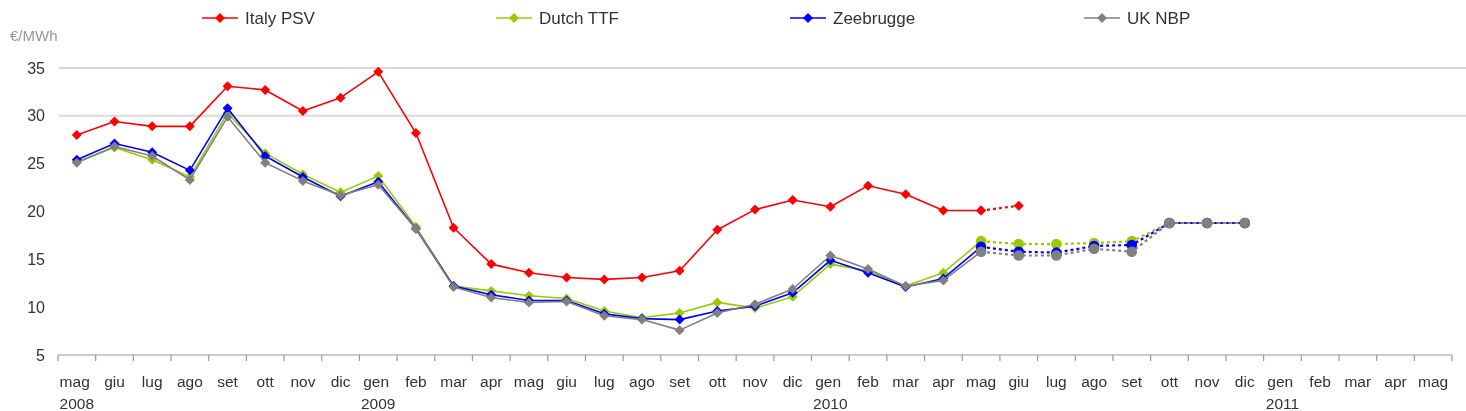 This screenshot has height=411, width=1466. I want to click on x-tick-label: gen 2009, so click(378, 392).